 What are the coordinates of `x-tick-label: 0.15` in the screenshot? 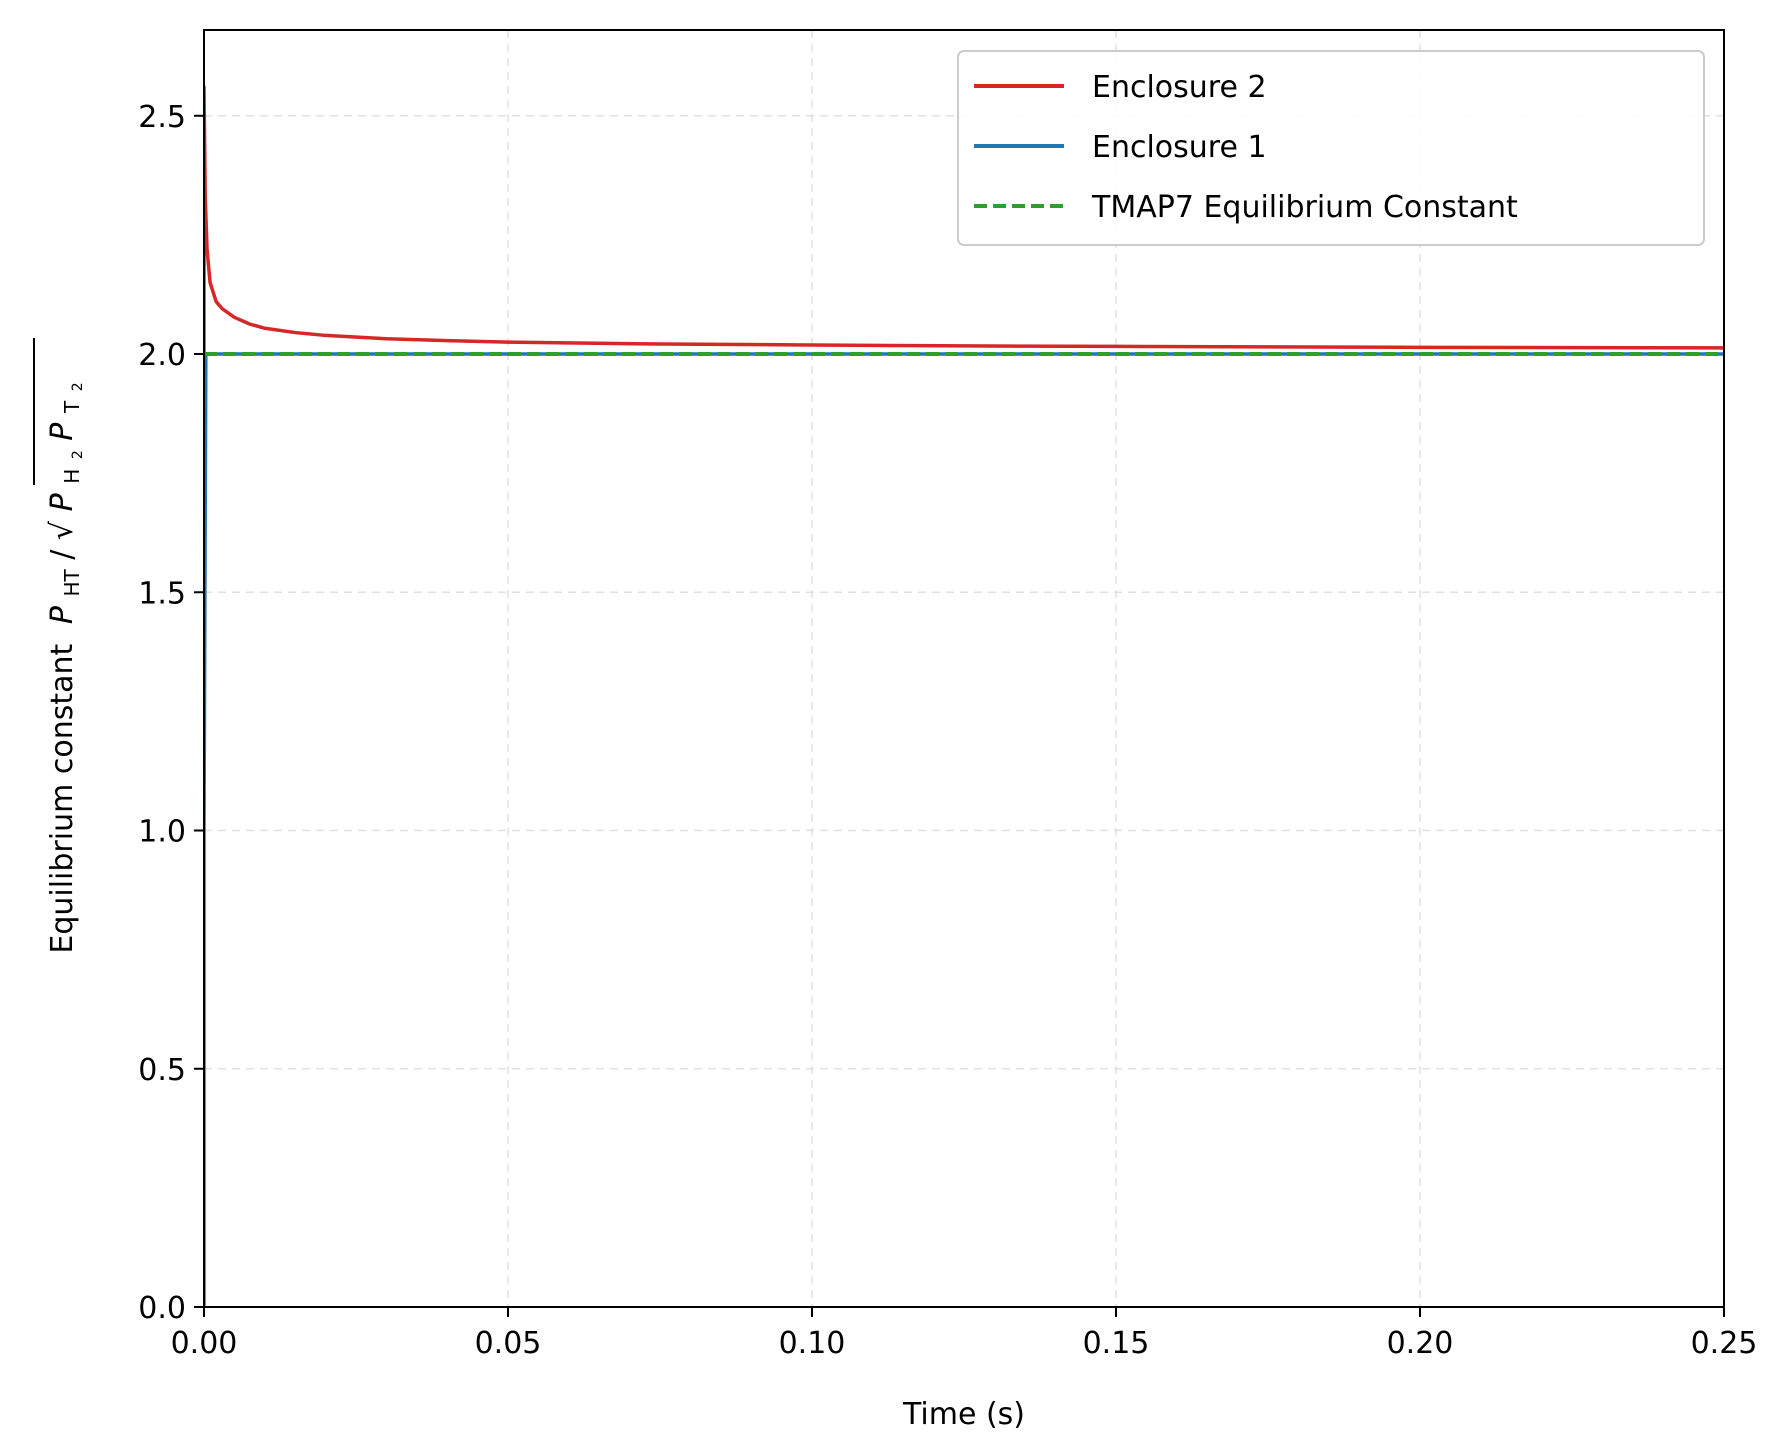 It's located at (1116, 1343).